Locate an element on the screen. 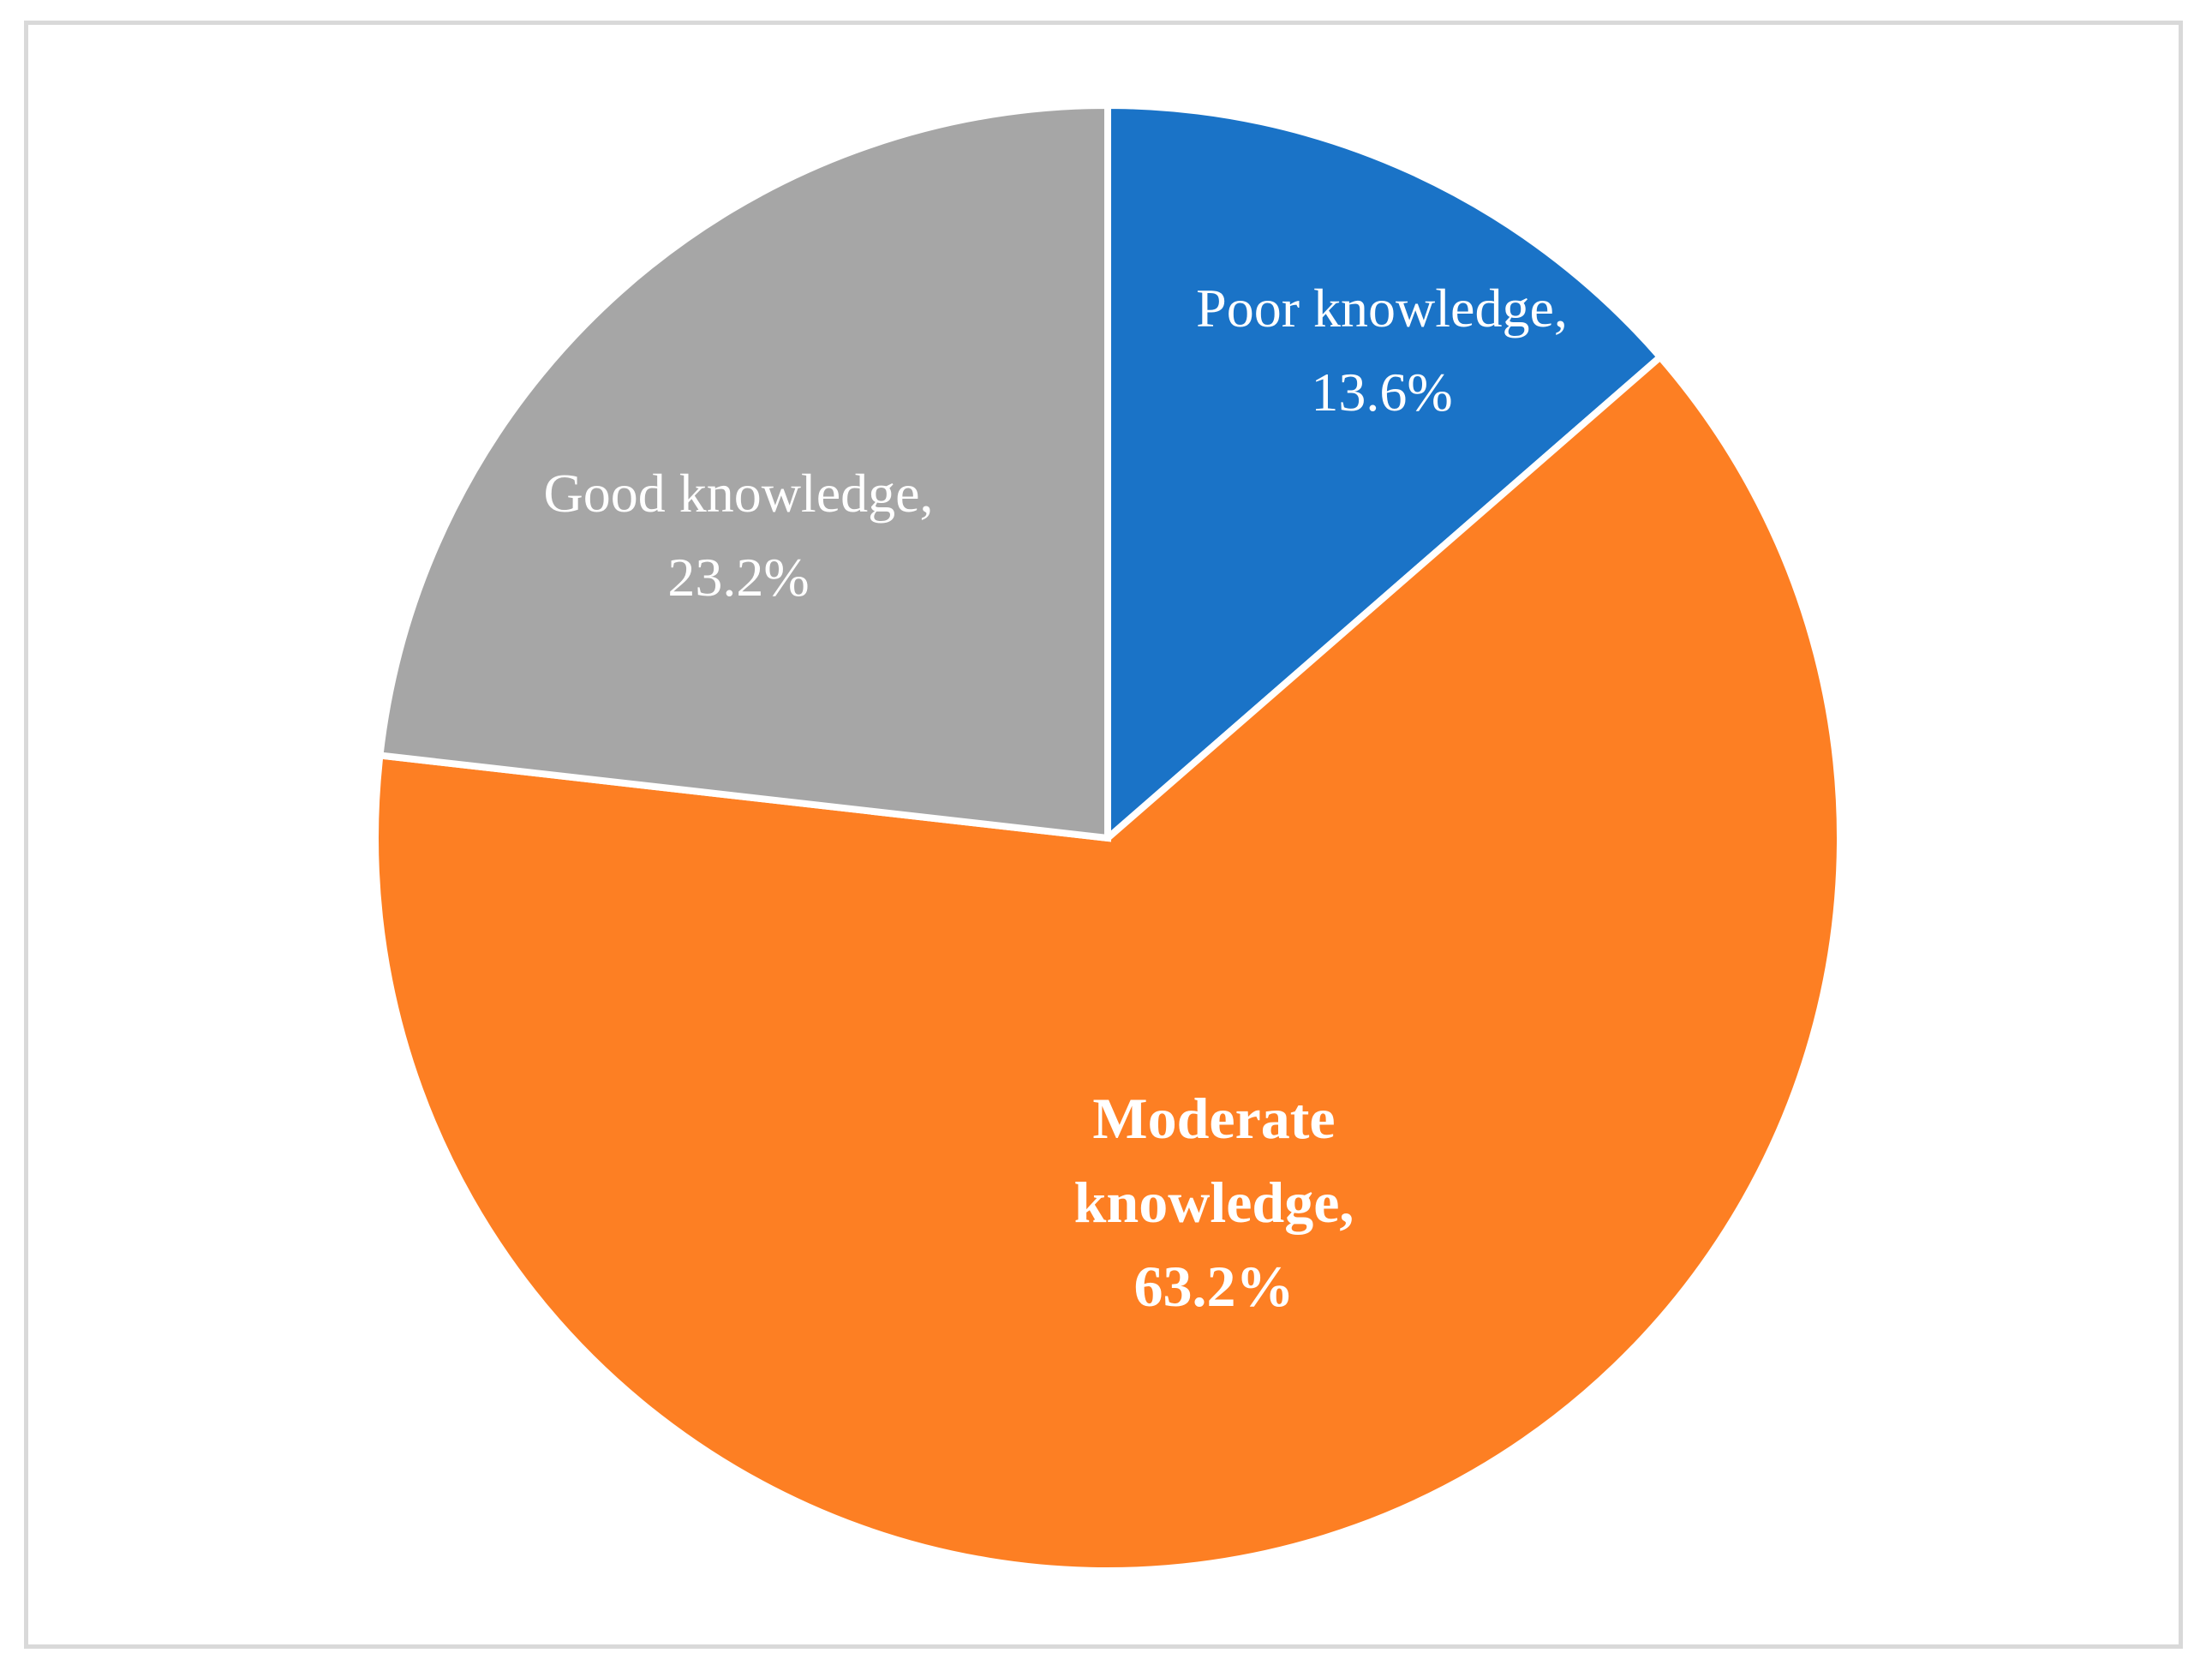 This screenshot has height=1671, width=2212. data-label-line: 23.2% is located at coordinates (738, 577).